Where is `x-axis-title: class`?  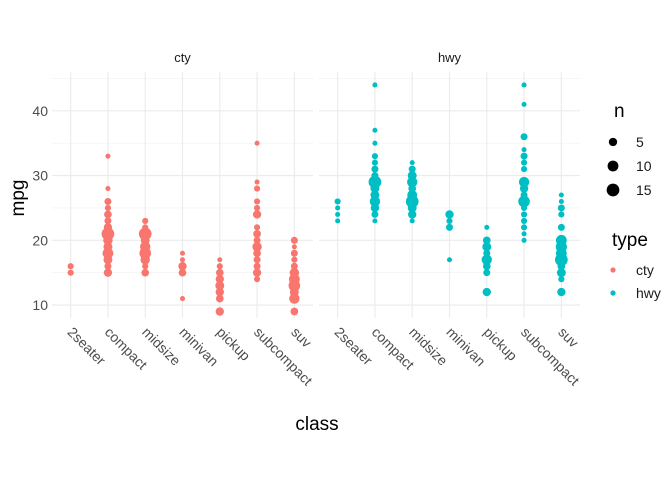
x-axis-title: class is located at coordinates (316, 424).